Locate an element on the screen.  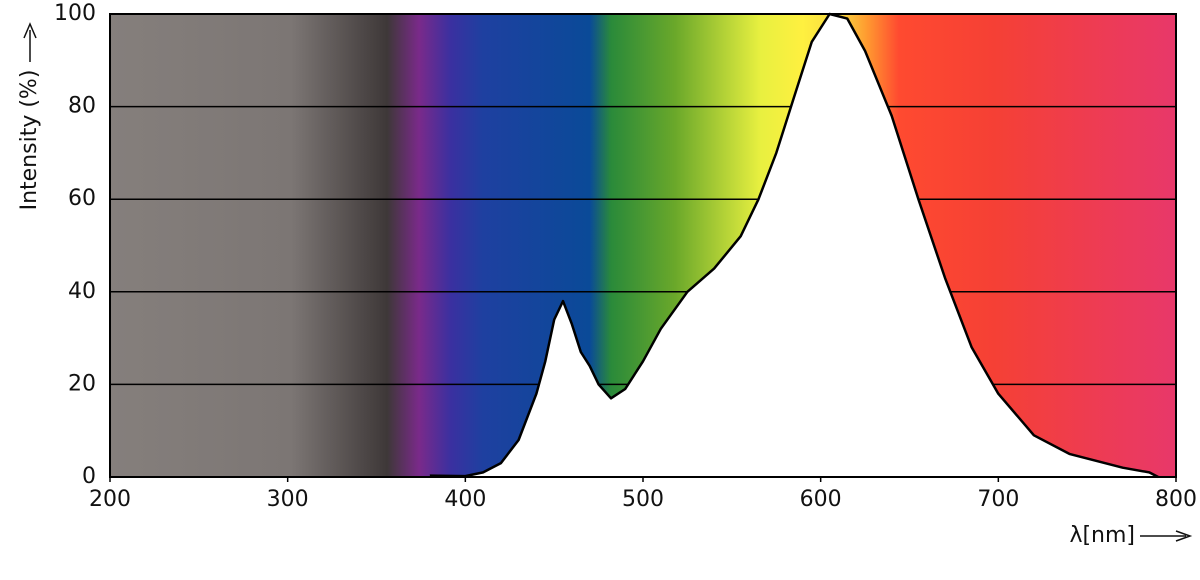
y-tick-label: 60 is located at coordinates (82, 198).